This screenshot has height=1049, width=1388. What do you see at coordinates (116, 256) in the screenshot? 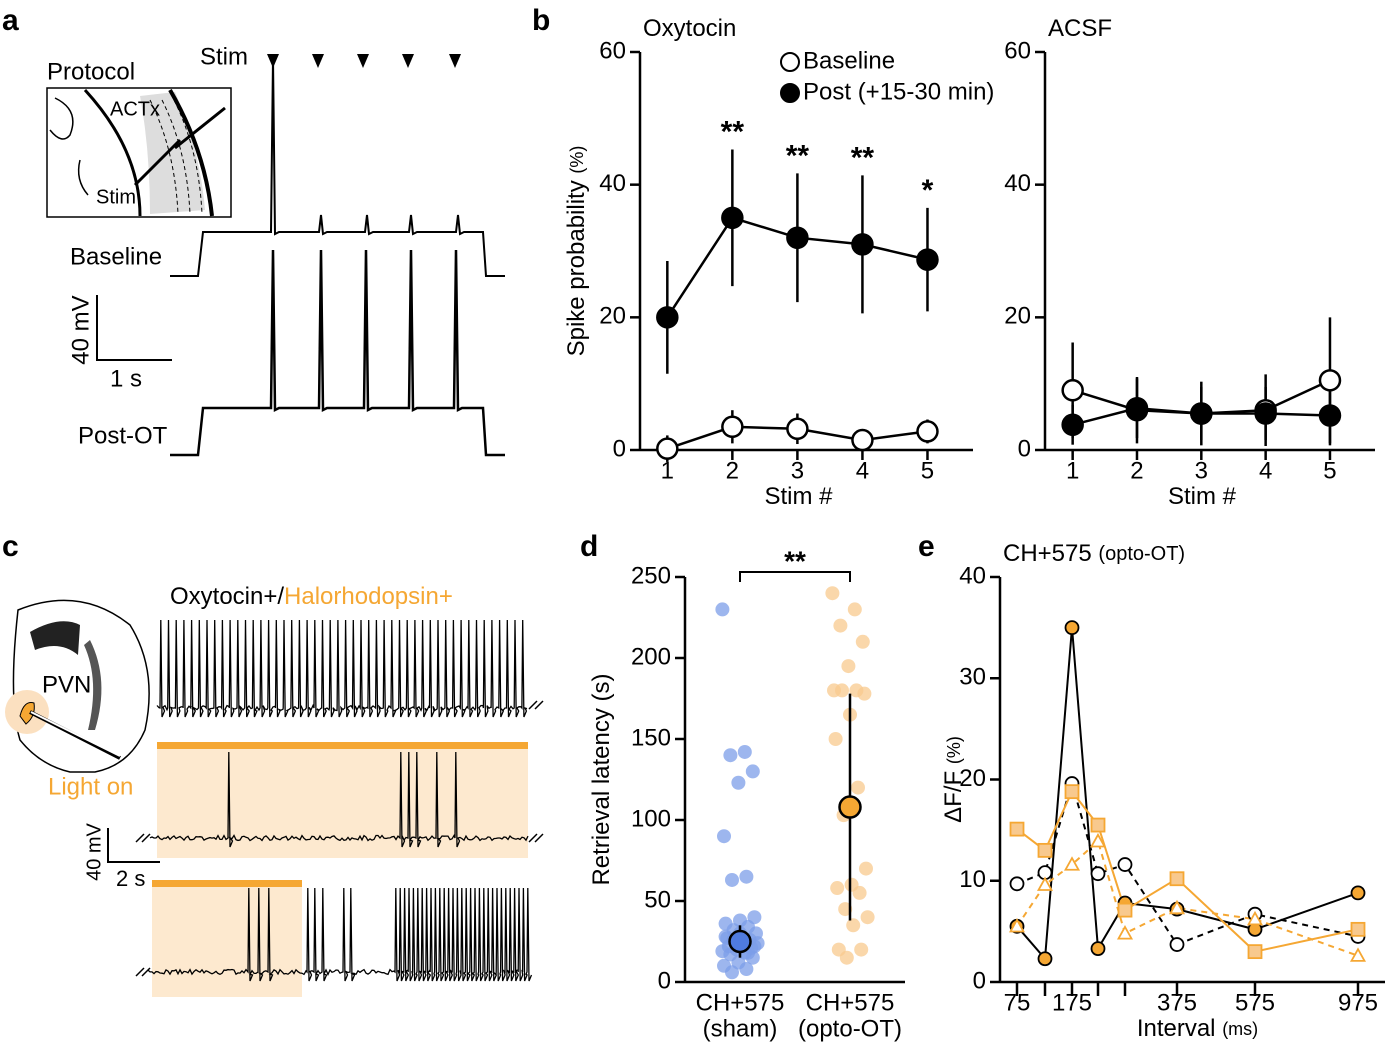
I see `baseline-label: Baseline` at bounding box center [116, 256].